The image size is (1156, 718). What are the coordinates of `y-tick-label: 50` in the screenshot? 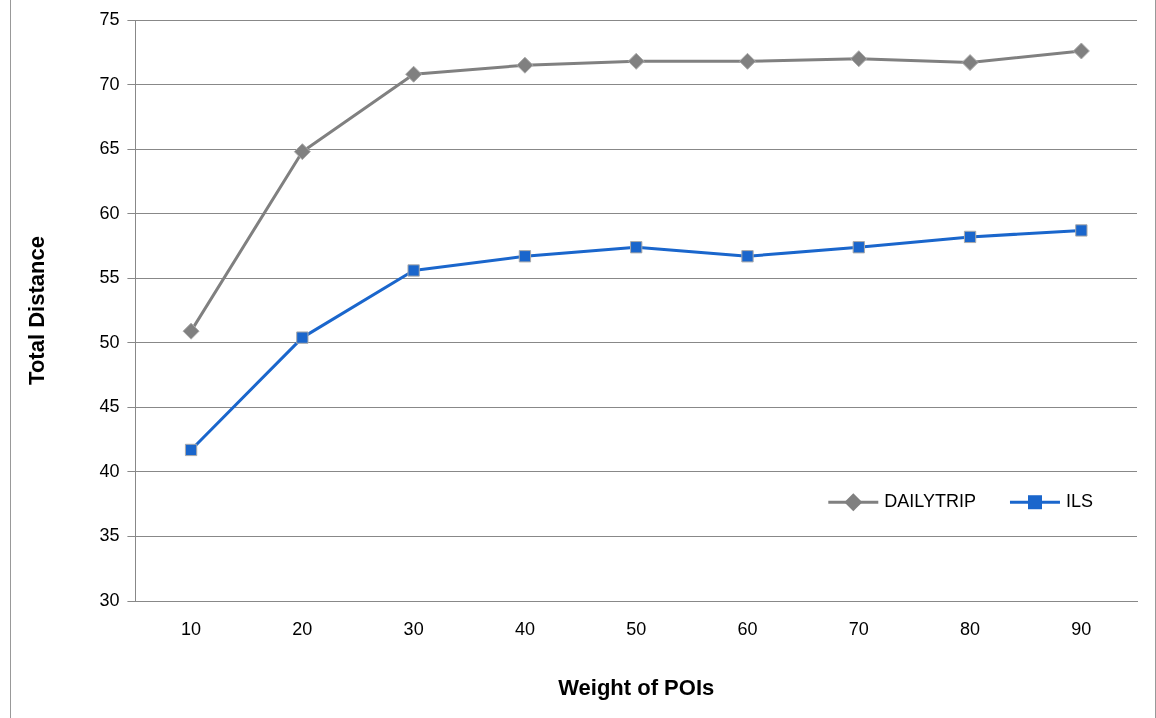 It's located at (109, 341).